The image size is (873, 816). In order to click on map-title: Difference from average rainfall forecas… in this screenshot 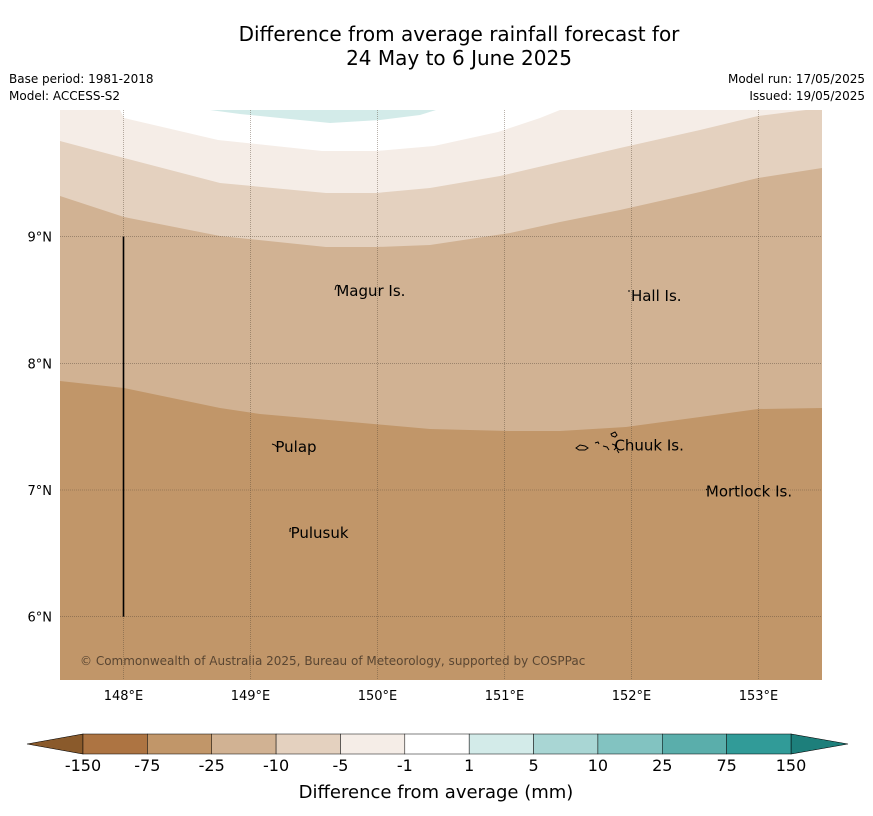, I will do `click(436, 46)`.